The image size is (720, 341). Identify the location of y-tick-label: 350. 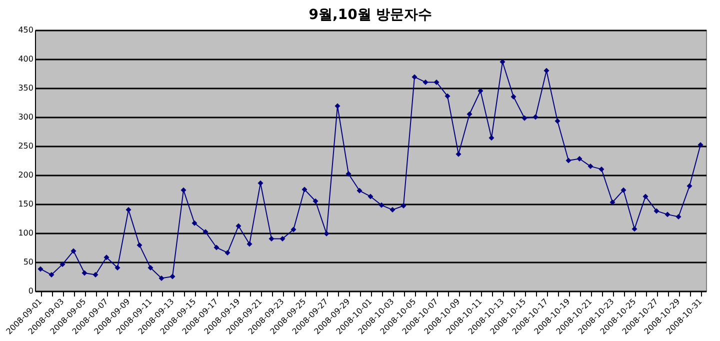
(26, 88).